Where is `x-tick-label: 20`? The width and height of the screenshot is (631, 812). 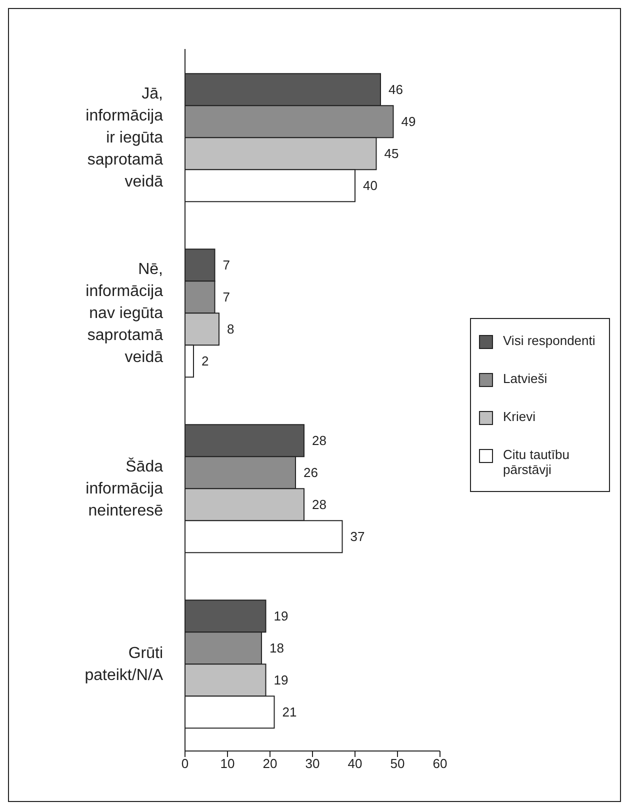
x-tick-label: 20 is located at coordinates (270, 764).